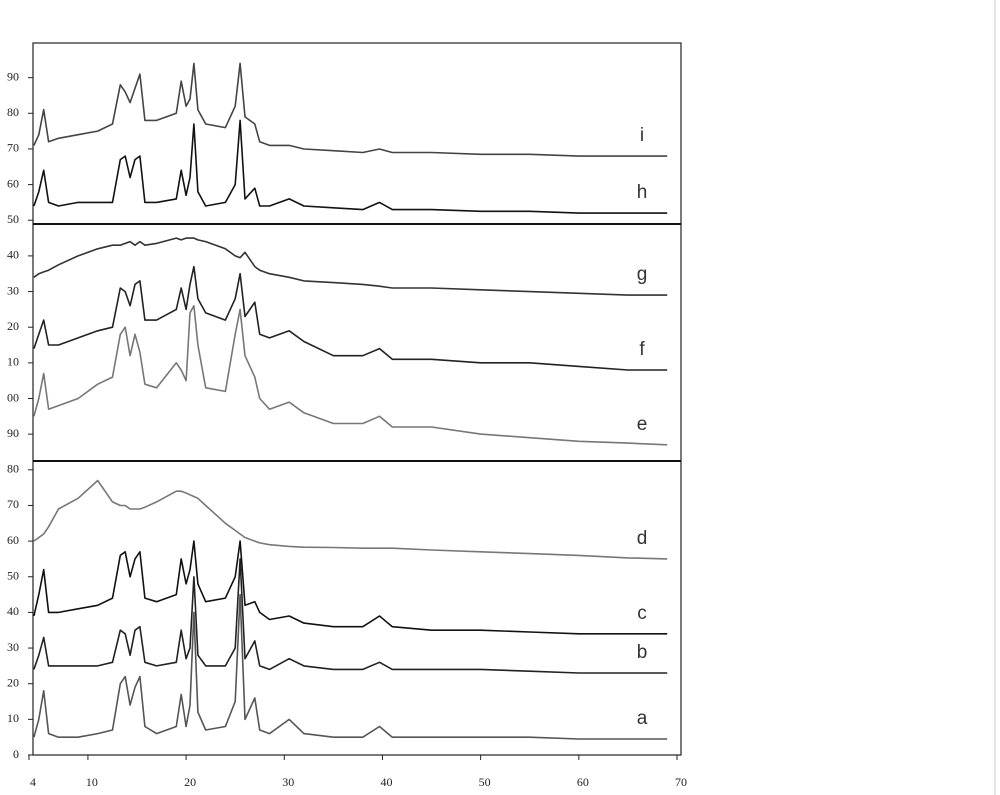 Image resolution: width=1000 pixels, height=795 pixels. I want to click on series-label: e, so click(642, 424).